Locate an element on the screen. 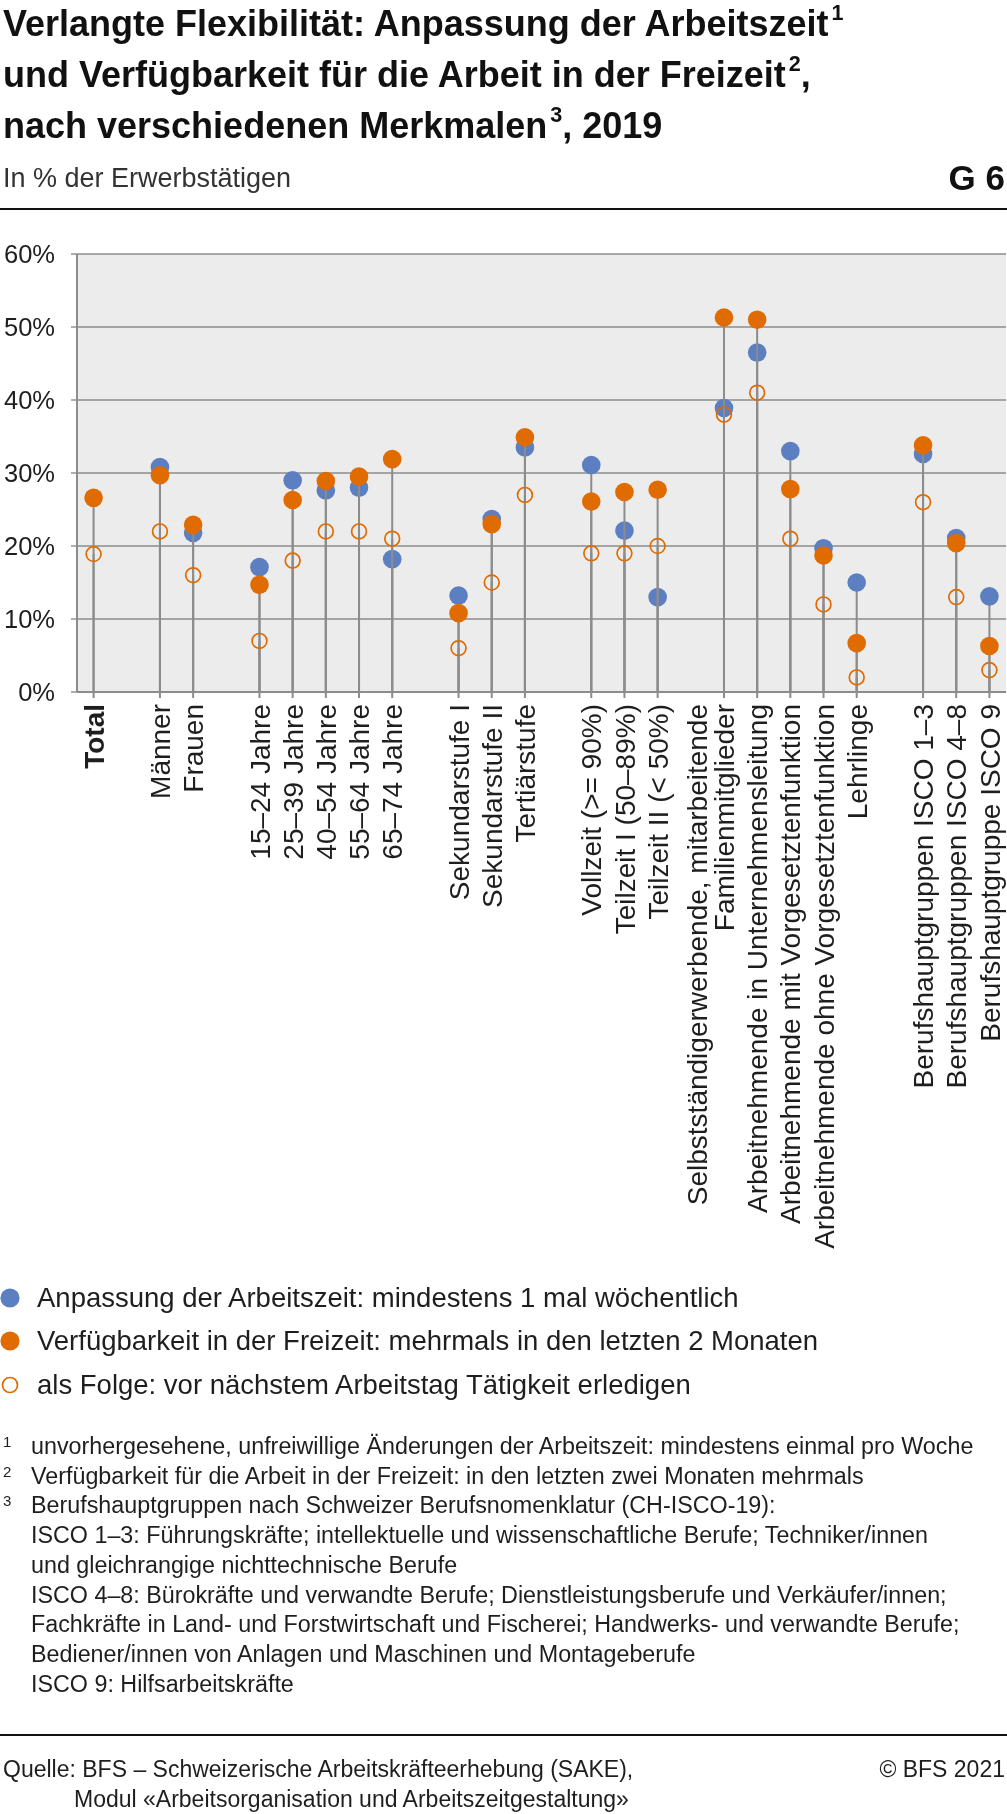 The height and width of the screenshot is (1814, 1007). x-tick-label: Berufshauptgruppen ISCO 1–3 is located at coordinates (924, 896).